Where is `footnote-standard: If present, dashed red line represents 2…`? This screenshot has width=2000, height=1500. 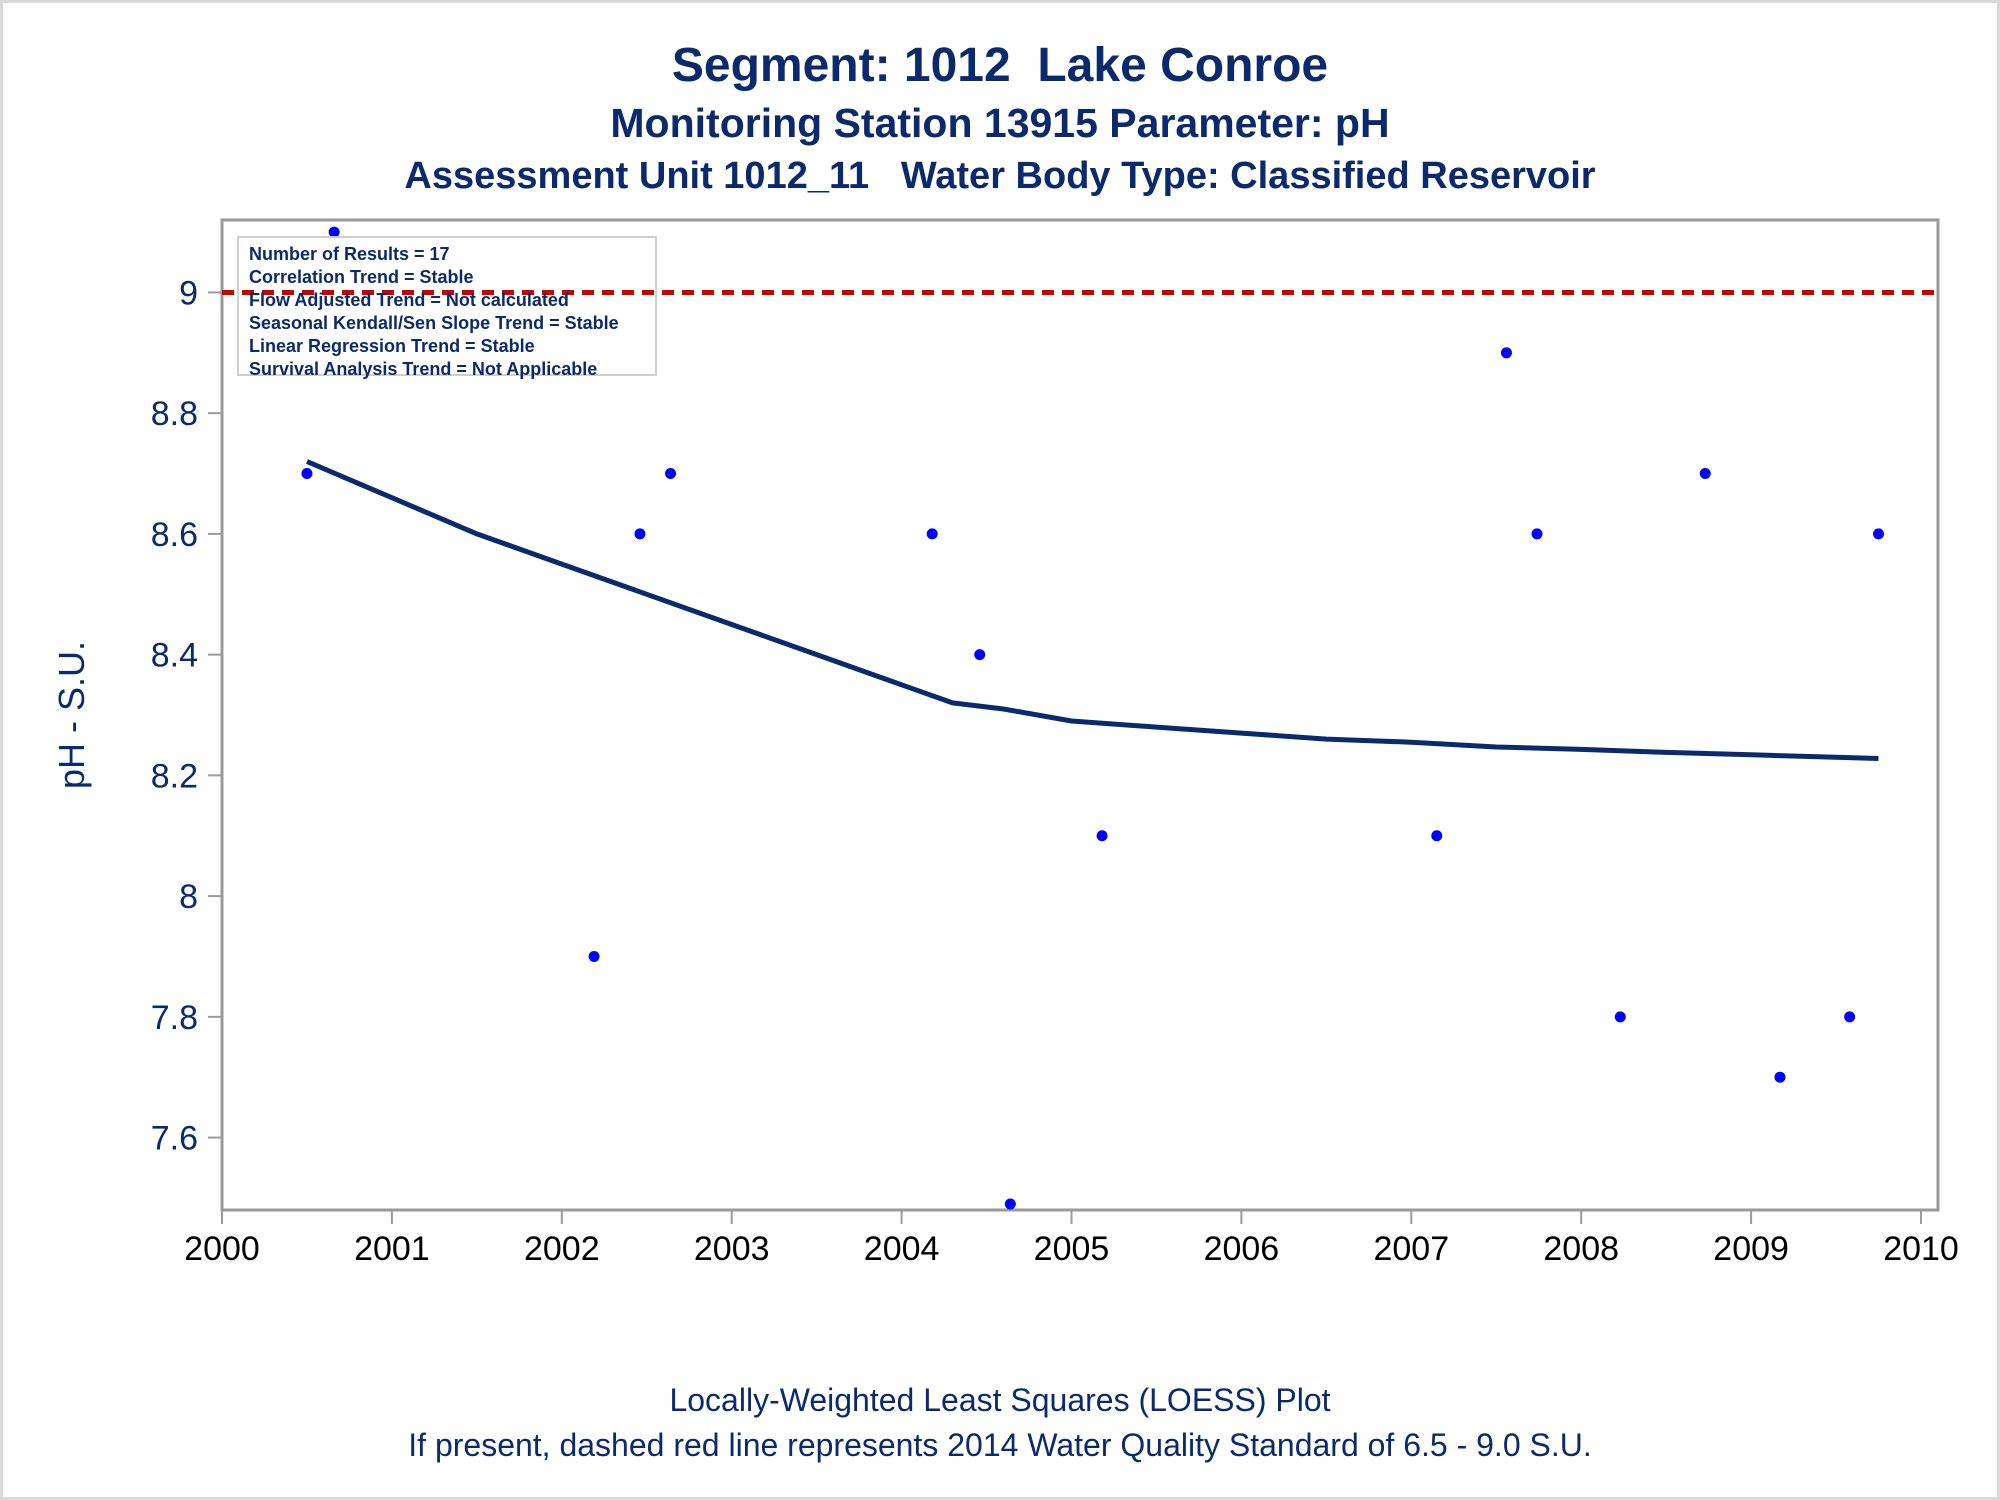
footnote-standard: If present, dashed red line represents 2… is located at coordinates (1000, 1445).